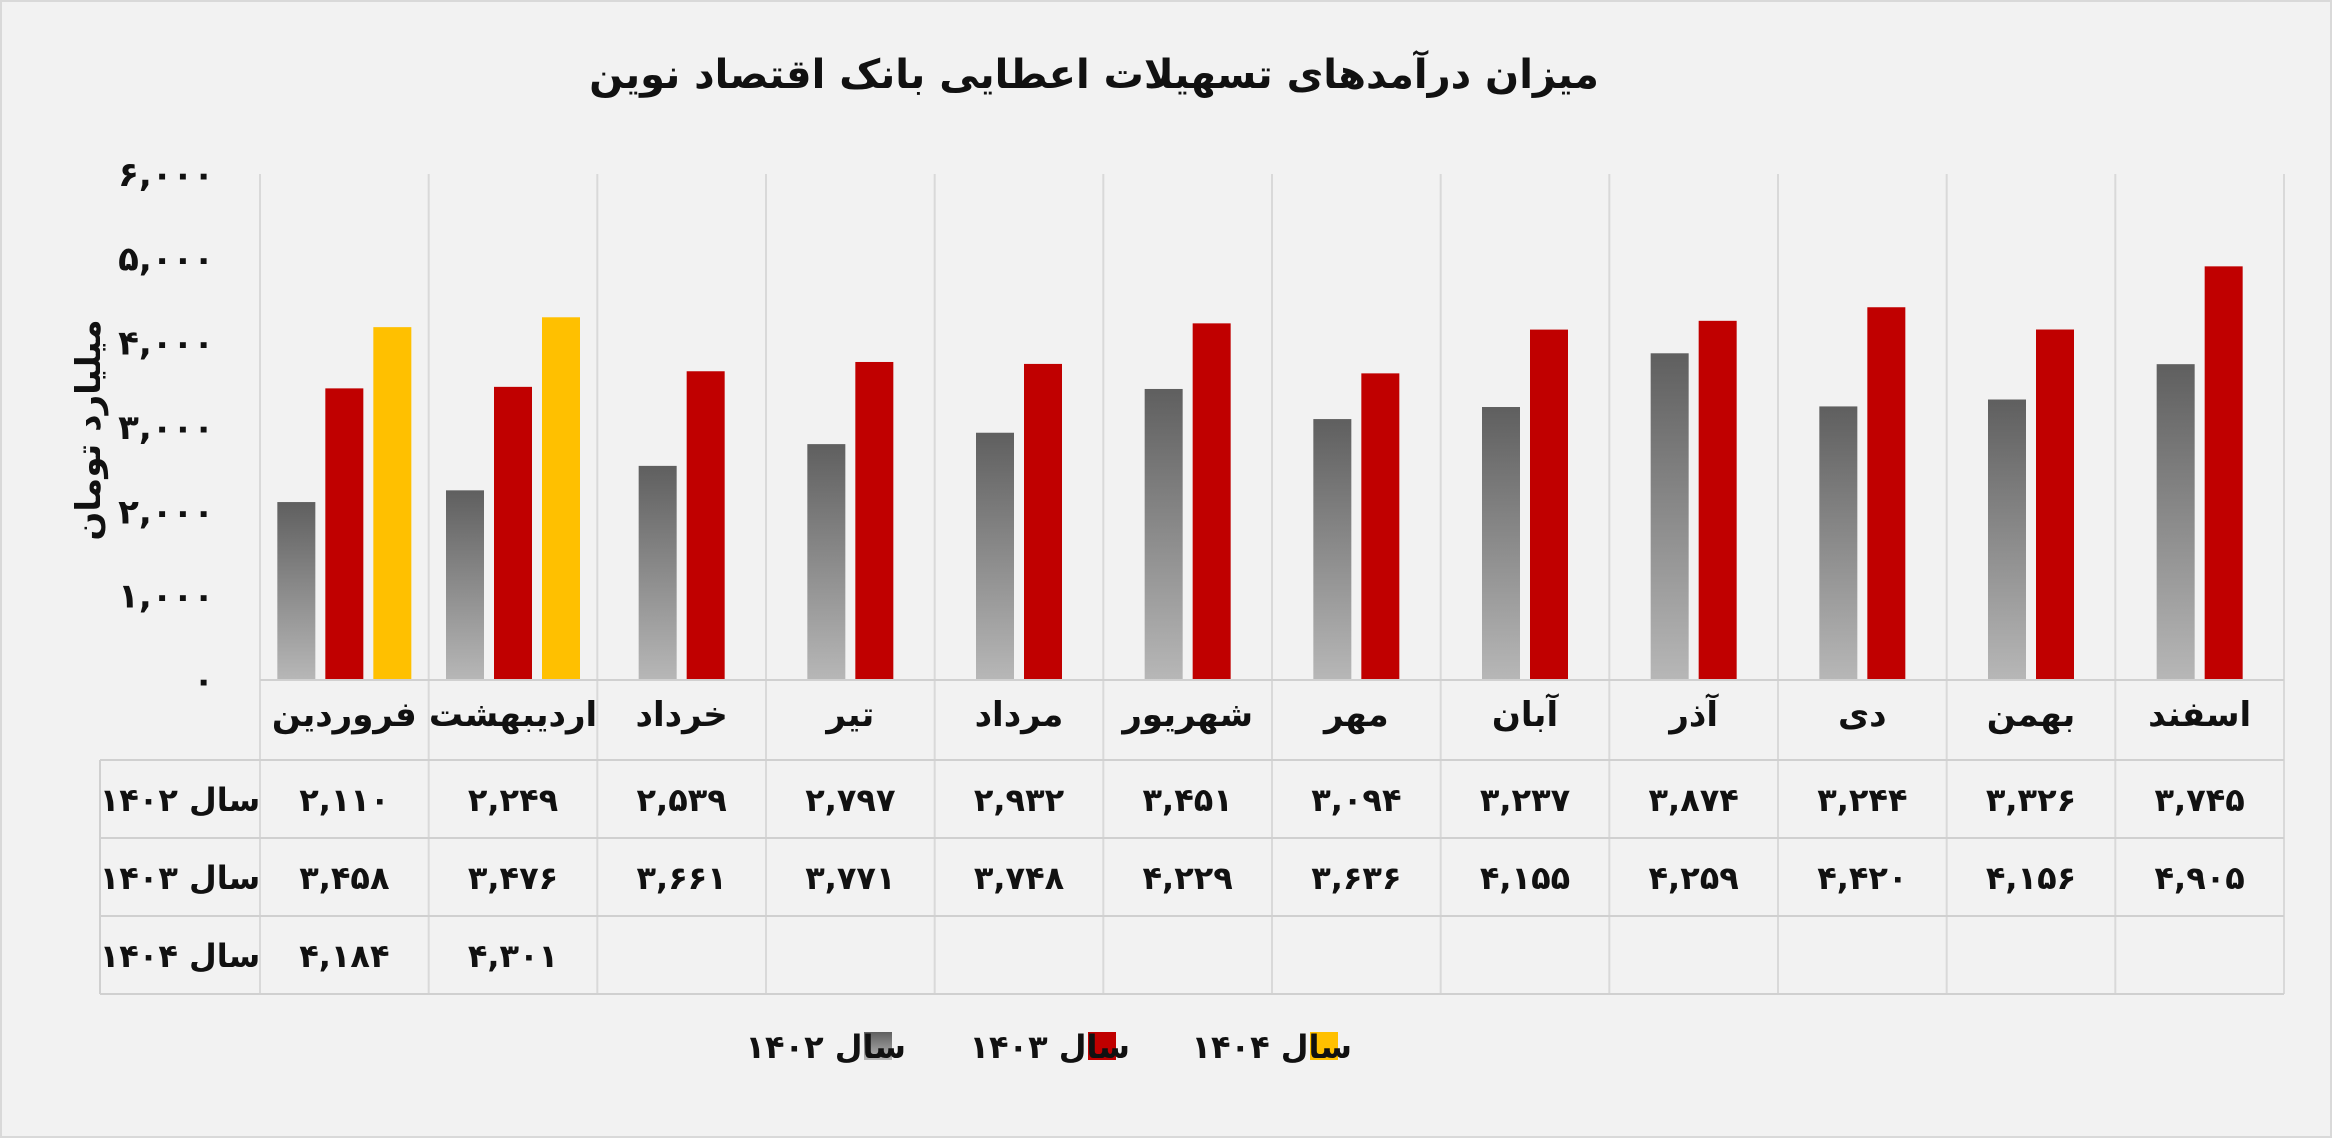 The height and width of the screenshot is (1140, 2332). I want to click on y-tick-label: ۶,۰۰۰, so click(166, 175).